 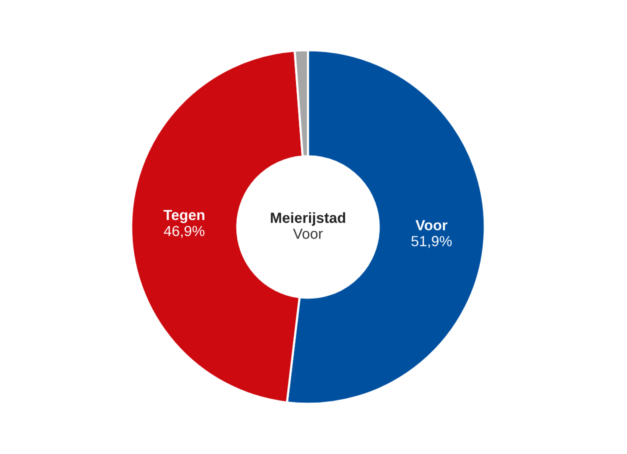 What do you see at coordinates (184, 232) in the screenshot?
I see `data-label: 46,9%` at bounding box center [184, 232].